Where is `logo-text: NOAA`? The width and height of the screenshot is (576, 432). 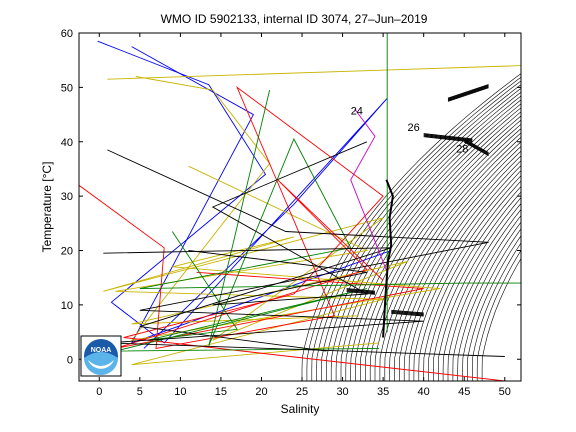 logo-text: NOAA is located at coordinates (101, 350).